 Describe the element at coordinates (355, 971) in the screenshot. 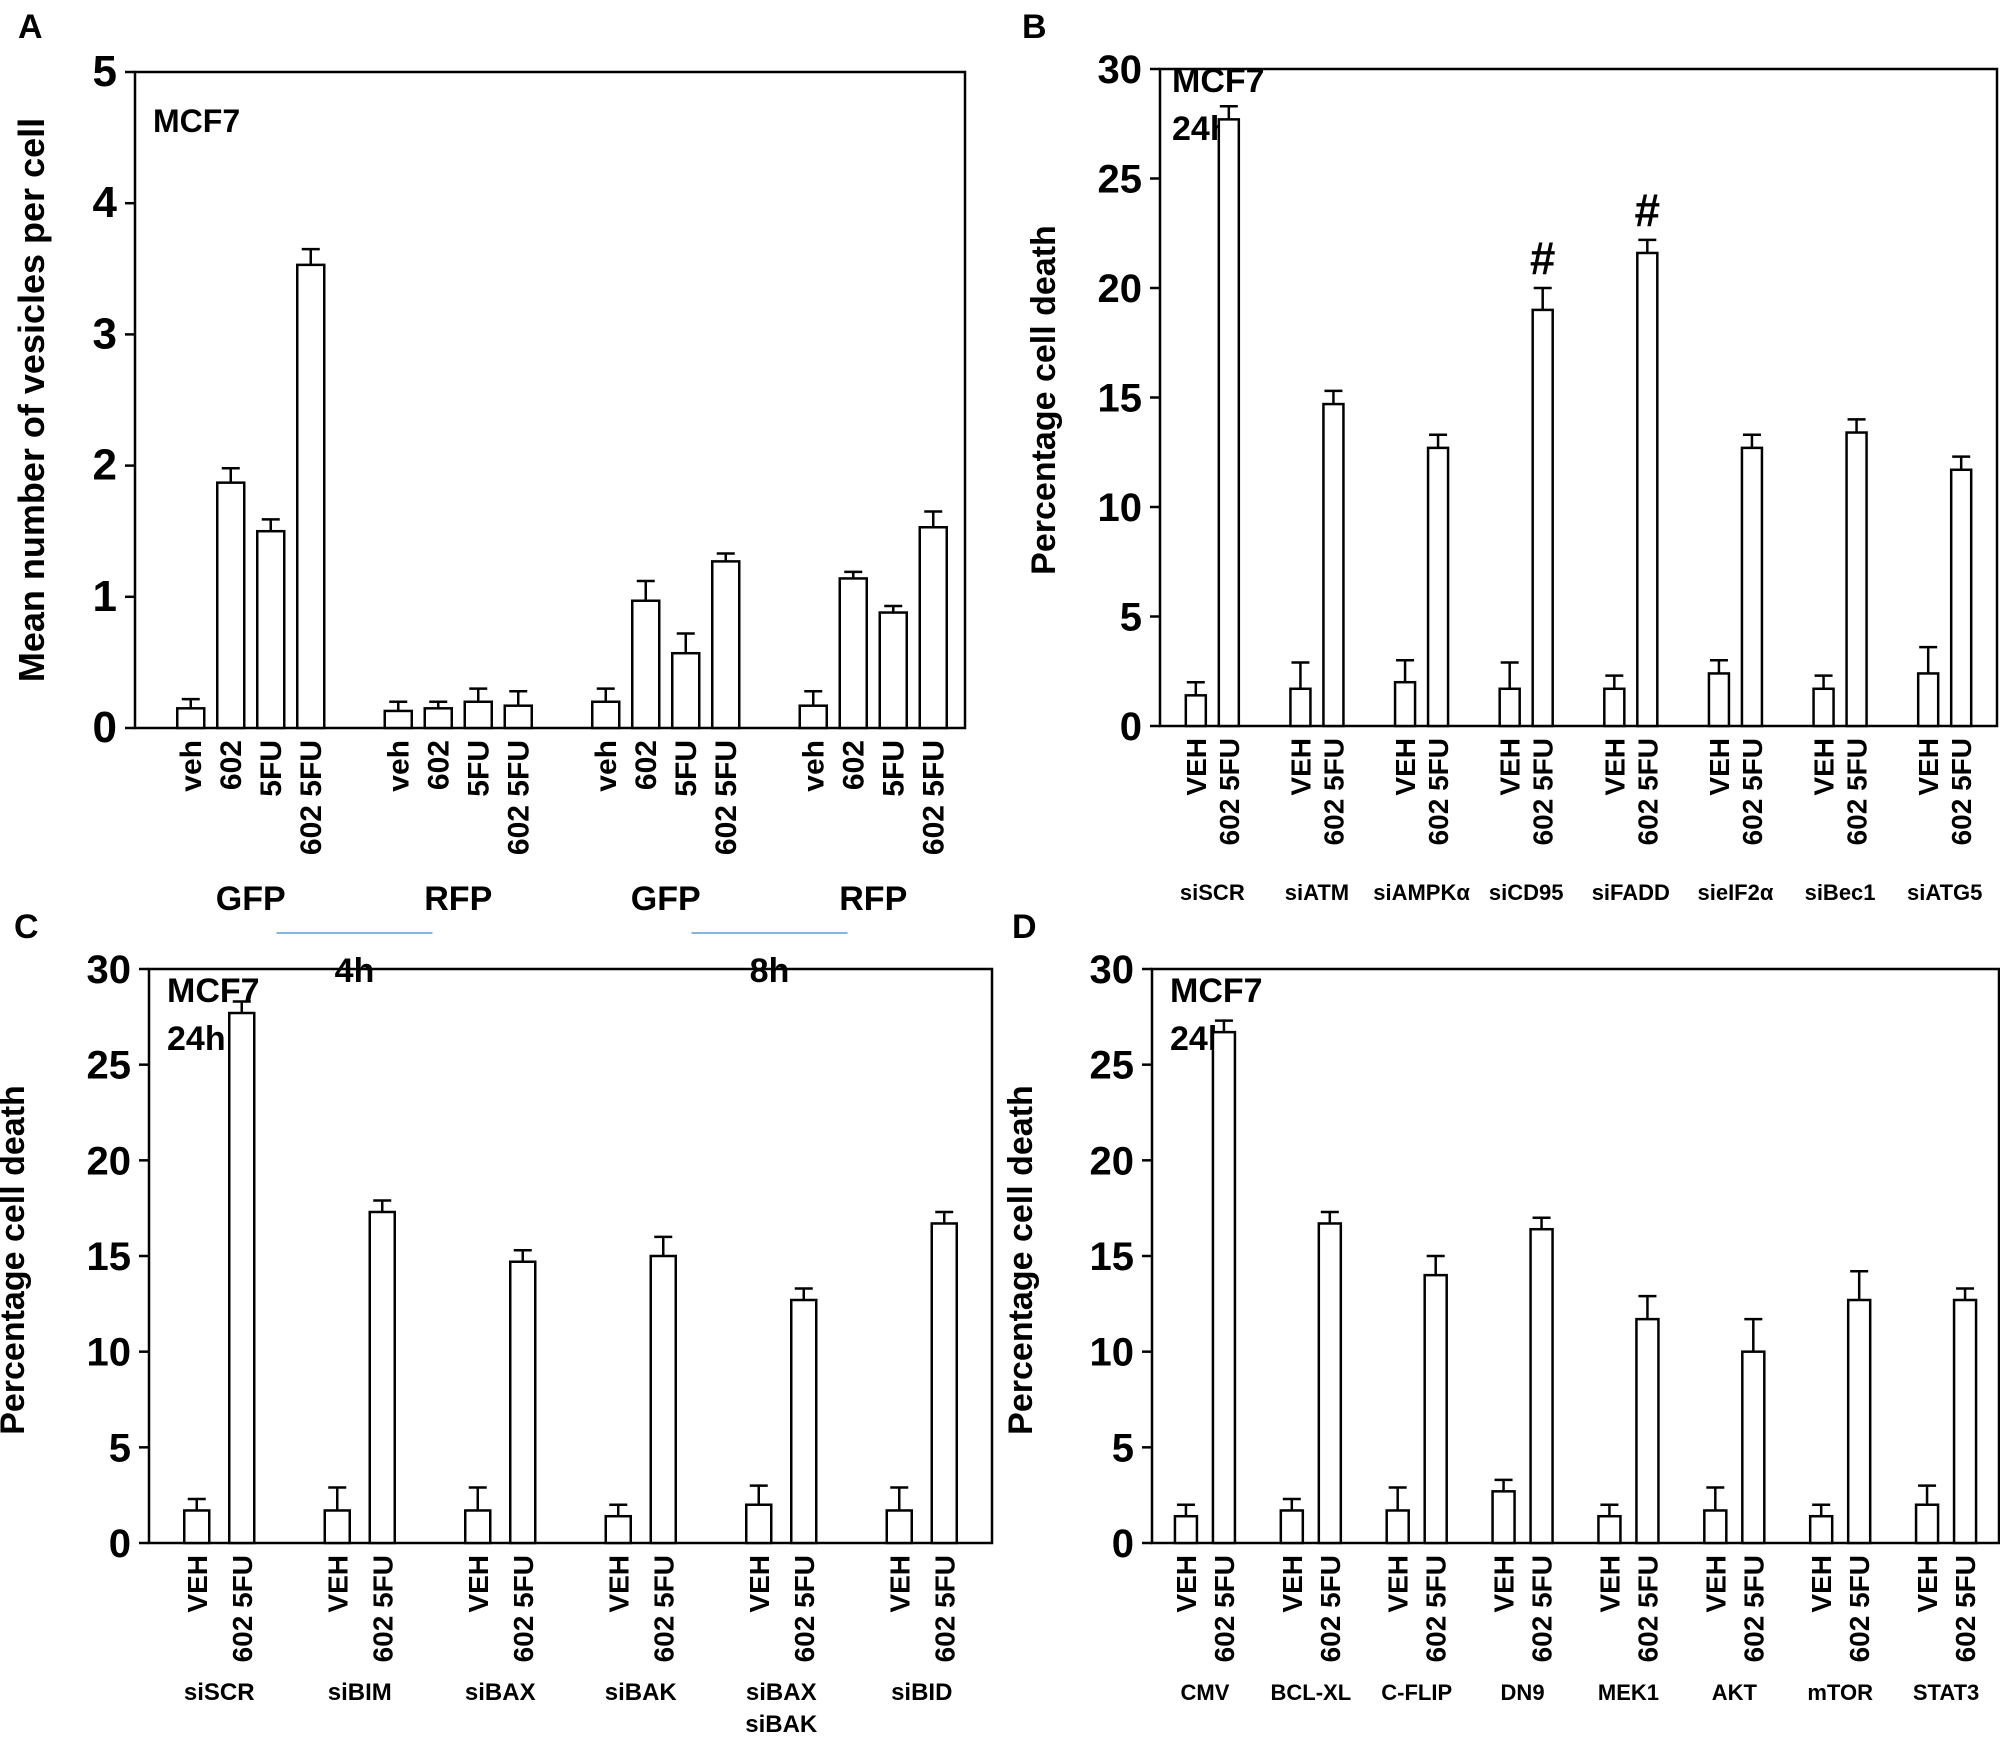

I see `time-label: 4h` at that location.